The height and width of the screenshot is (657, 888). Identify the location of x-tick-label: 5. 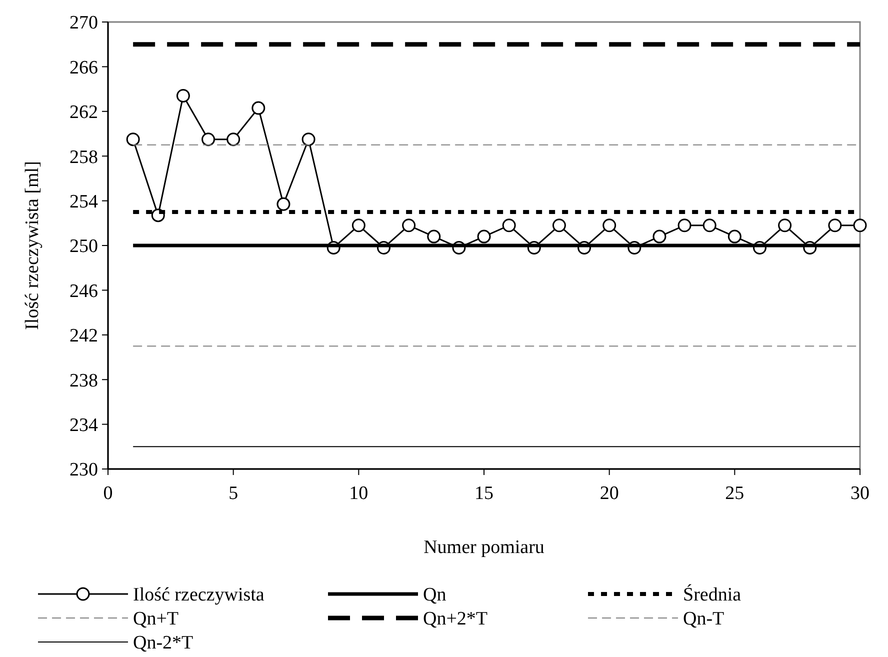
(233, 493).